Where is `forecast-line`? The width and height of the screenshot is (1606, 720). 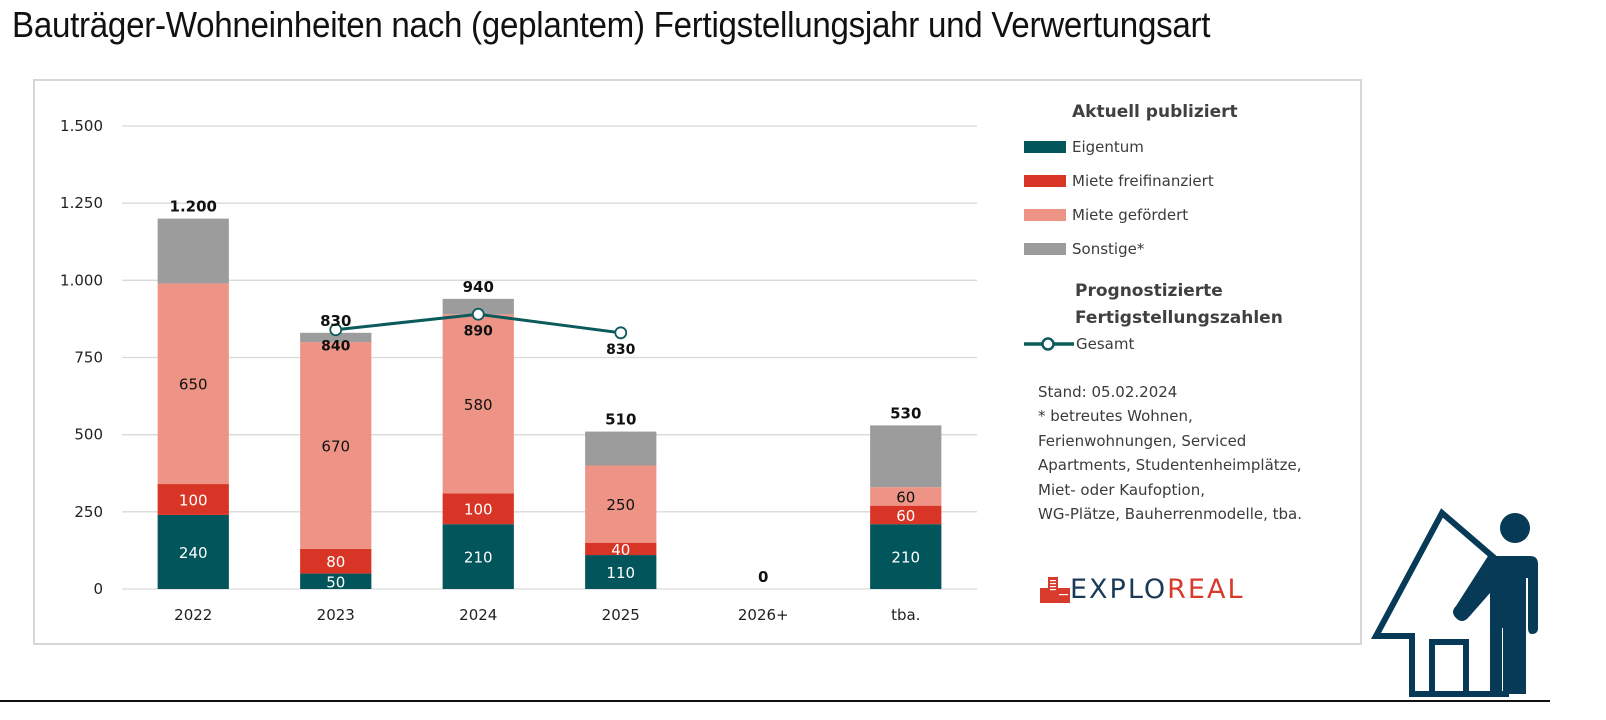 forecast-line is located at coordinates (478, 323).